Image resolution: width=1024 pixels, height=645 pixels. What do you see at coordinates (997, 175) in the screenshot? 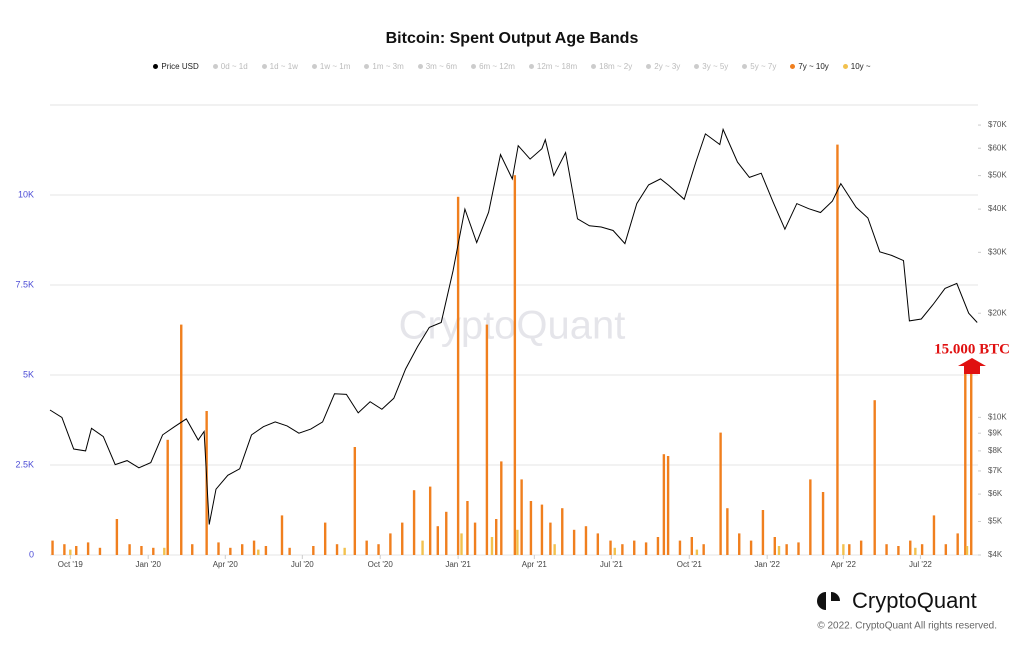
I see `y2-tick-label: $50K` at bounding box center [997, 175].